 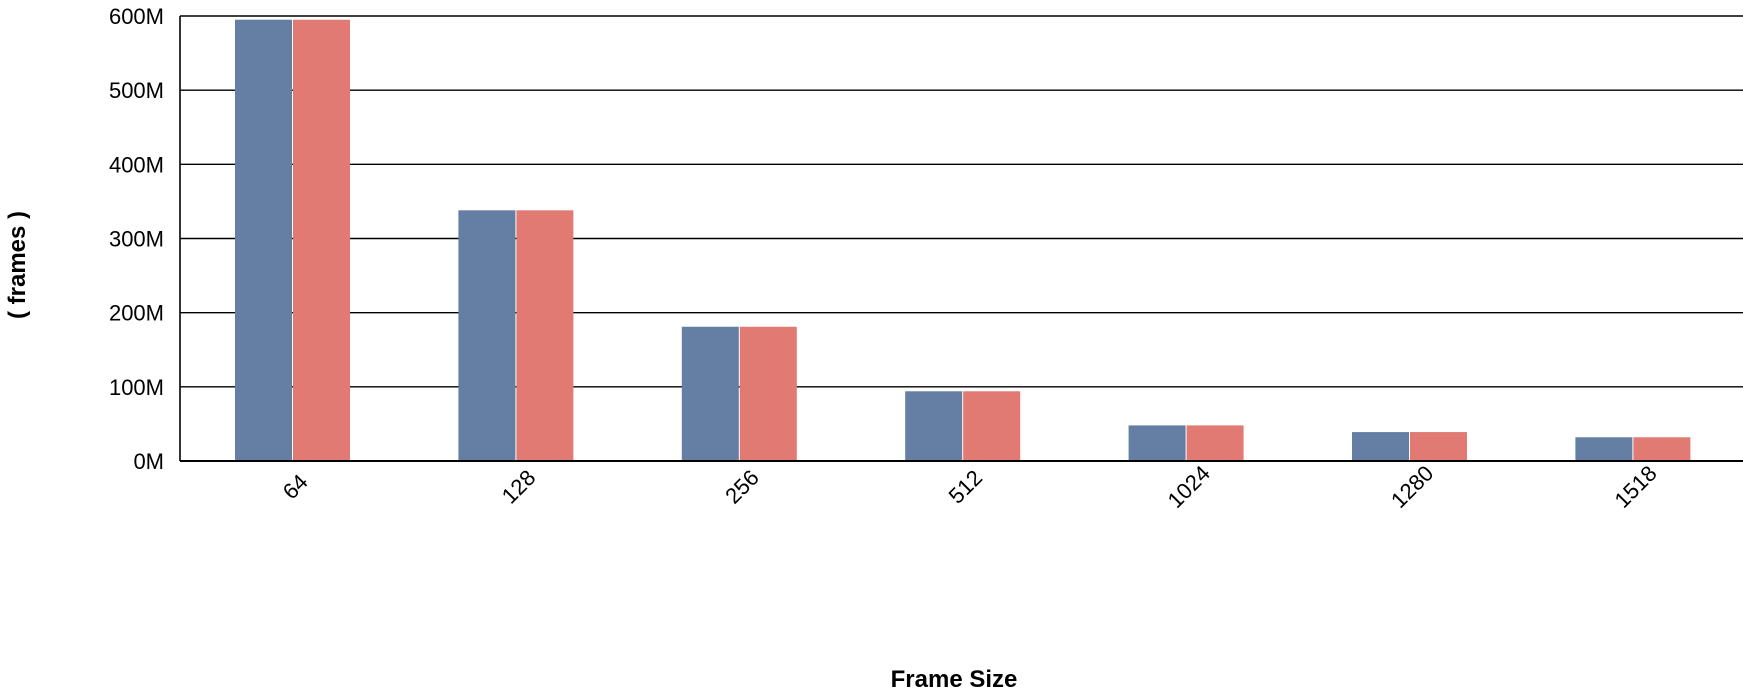 What do you see at coordinates (1189, 487) in the screenshot?
I see `x-tick-label: 1024` at bounding box center [1189, 487].